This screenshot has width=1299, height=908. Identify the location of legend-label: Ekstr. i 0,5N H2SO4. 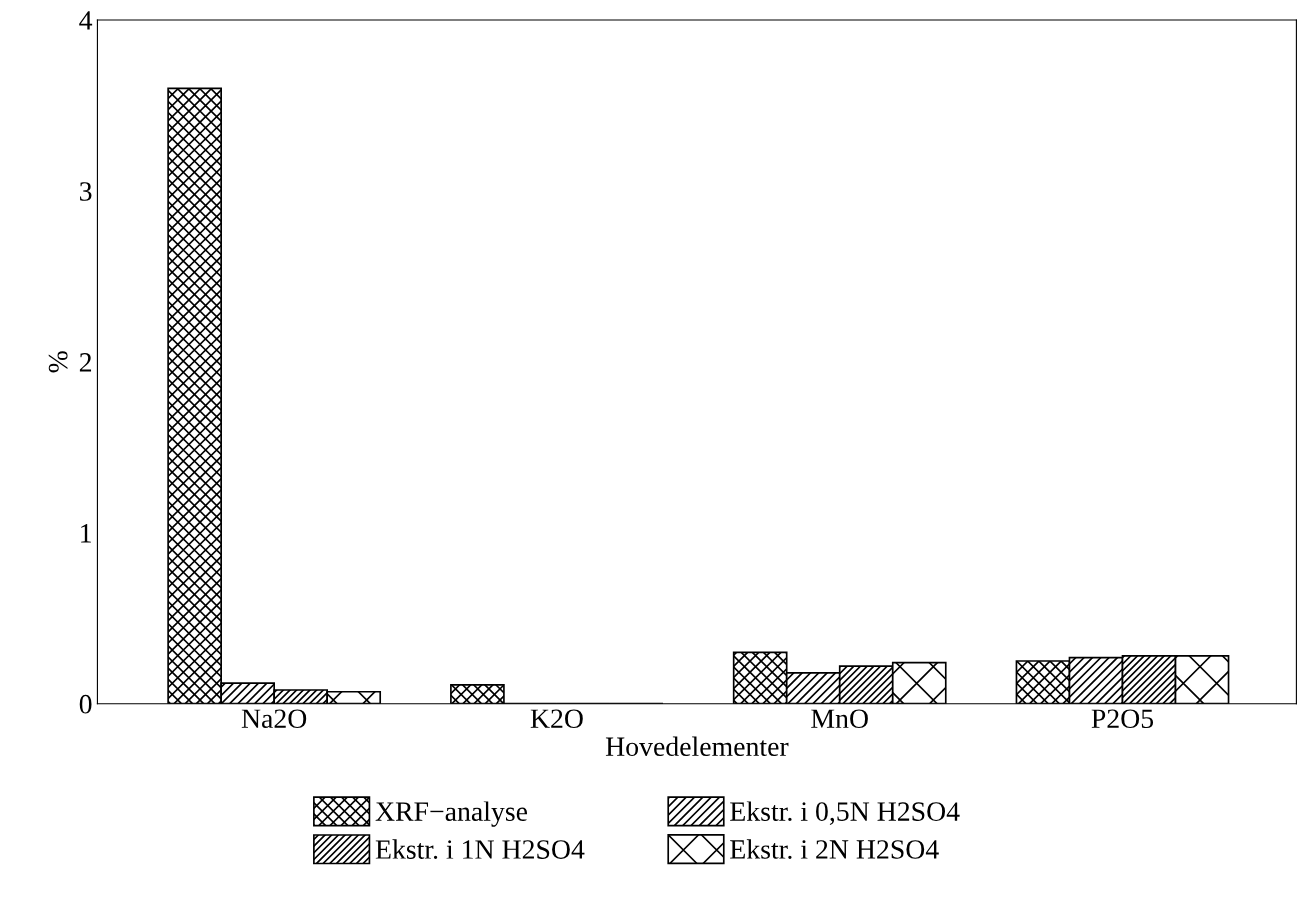
(845, 813).